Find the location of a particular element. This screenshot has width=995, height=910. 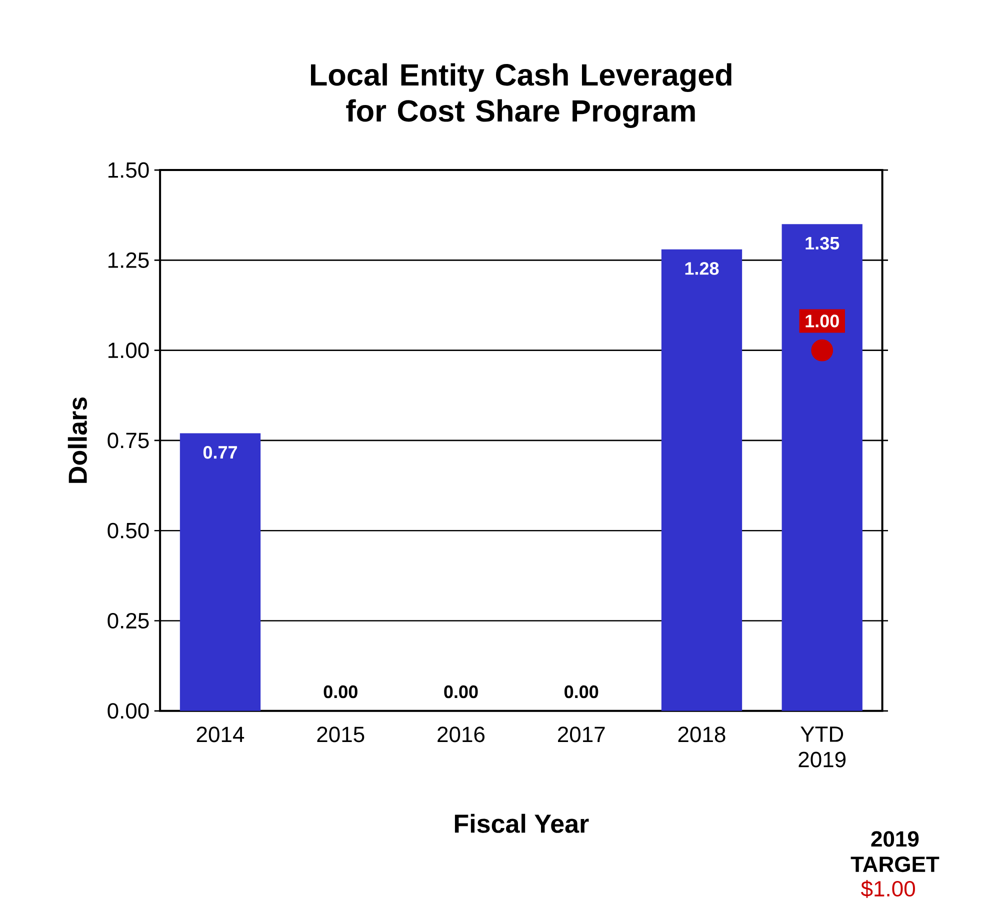

x-tick-label: 2017 is located at coordinates (581, 734).